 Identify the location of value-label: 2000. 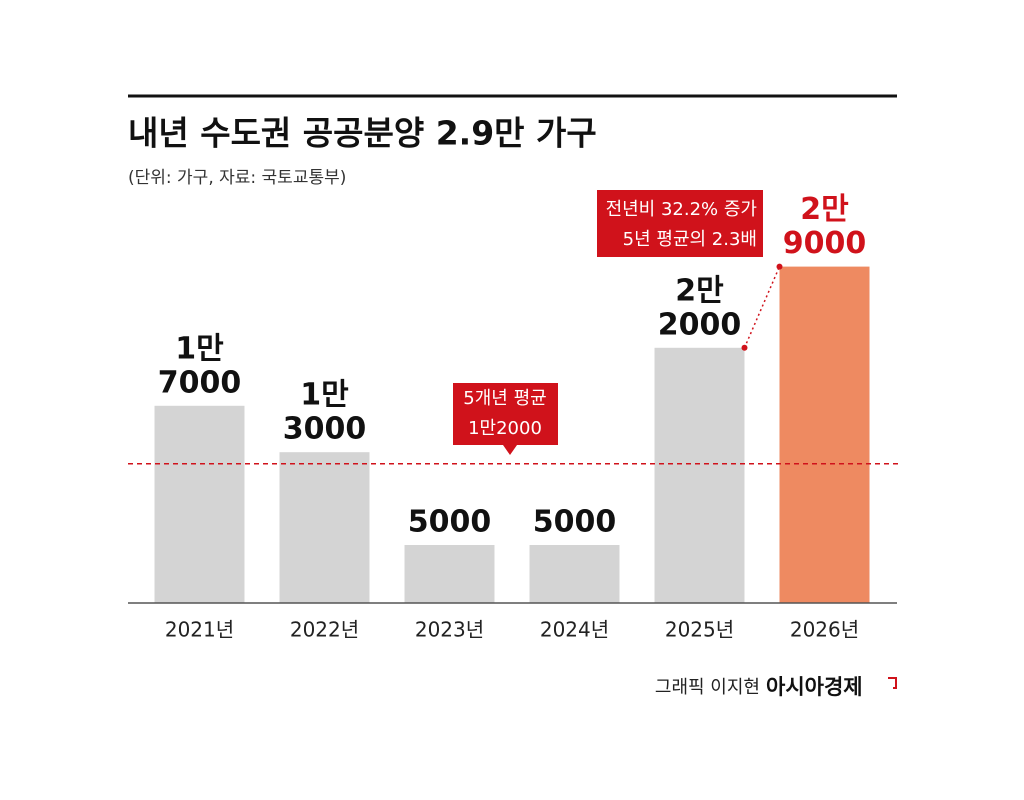
(700, 324).